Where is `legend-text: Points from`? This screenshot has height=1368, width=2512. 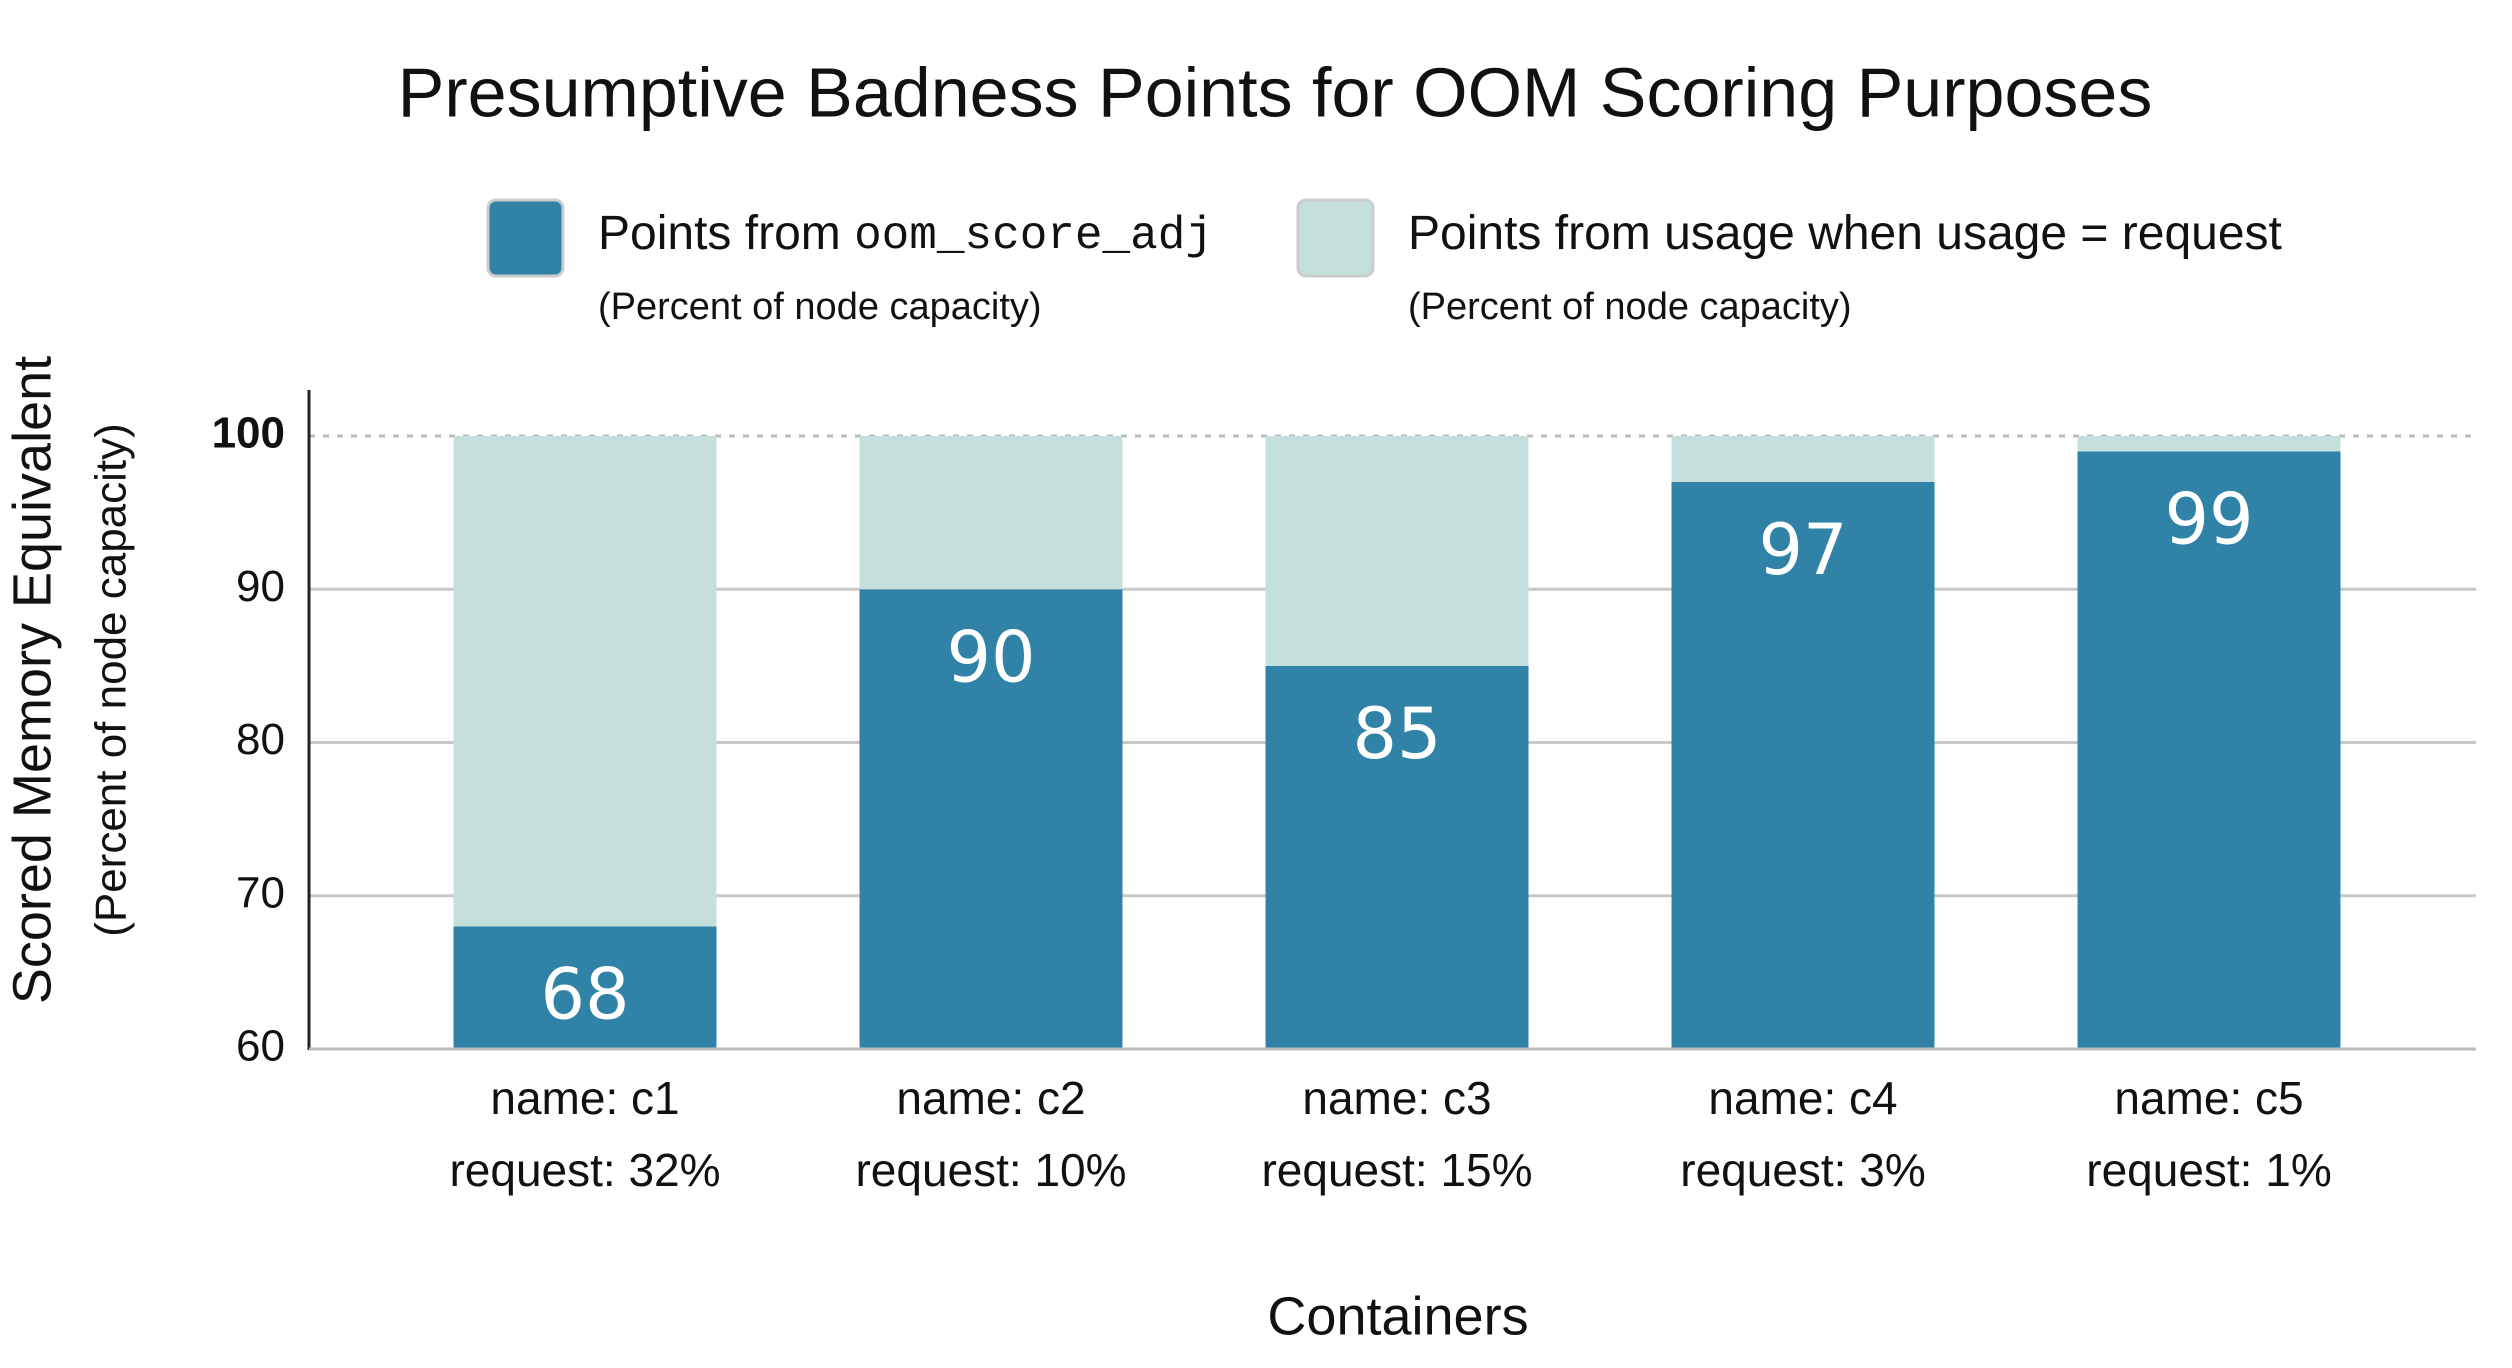 legend-text: Points from is located at coordinates (726, 233).